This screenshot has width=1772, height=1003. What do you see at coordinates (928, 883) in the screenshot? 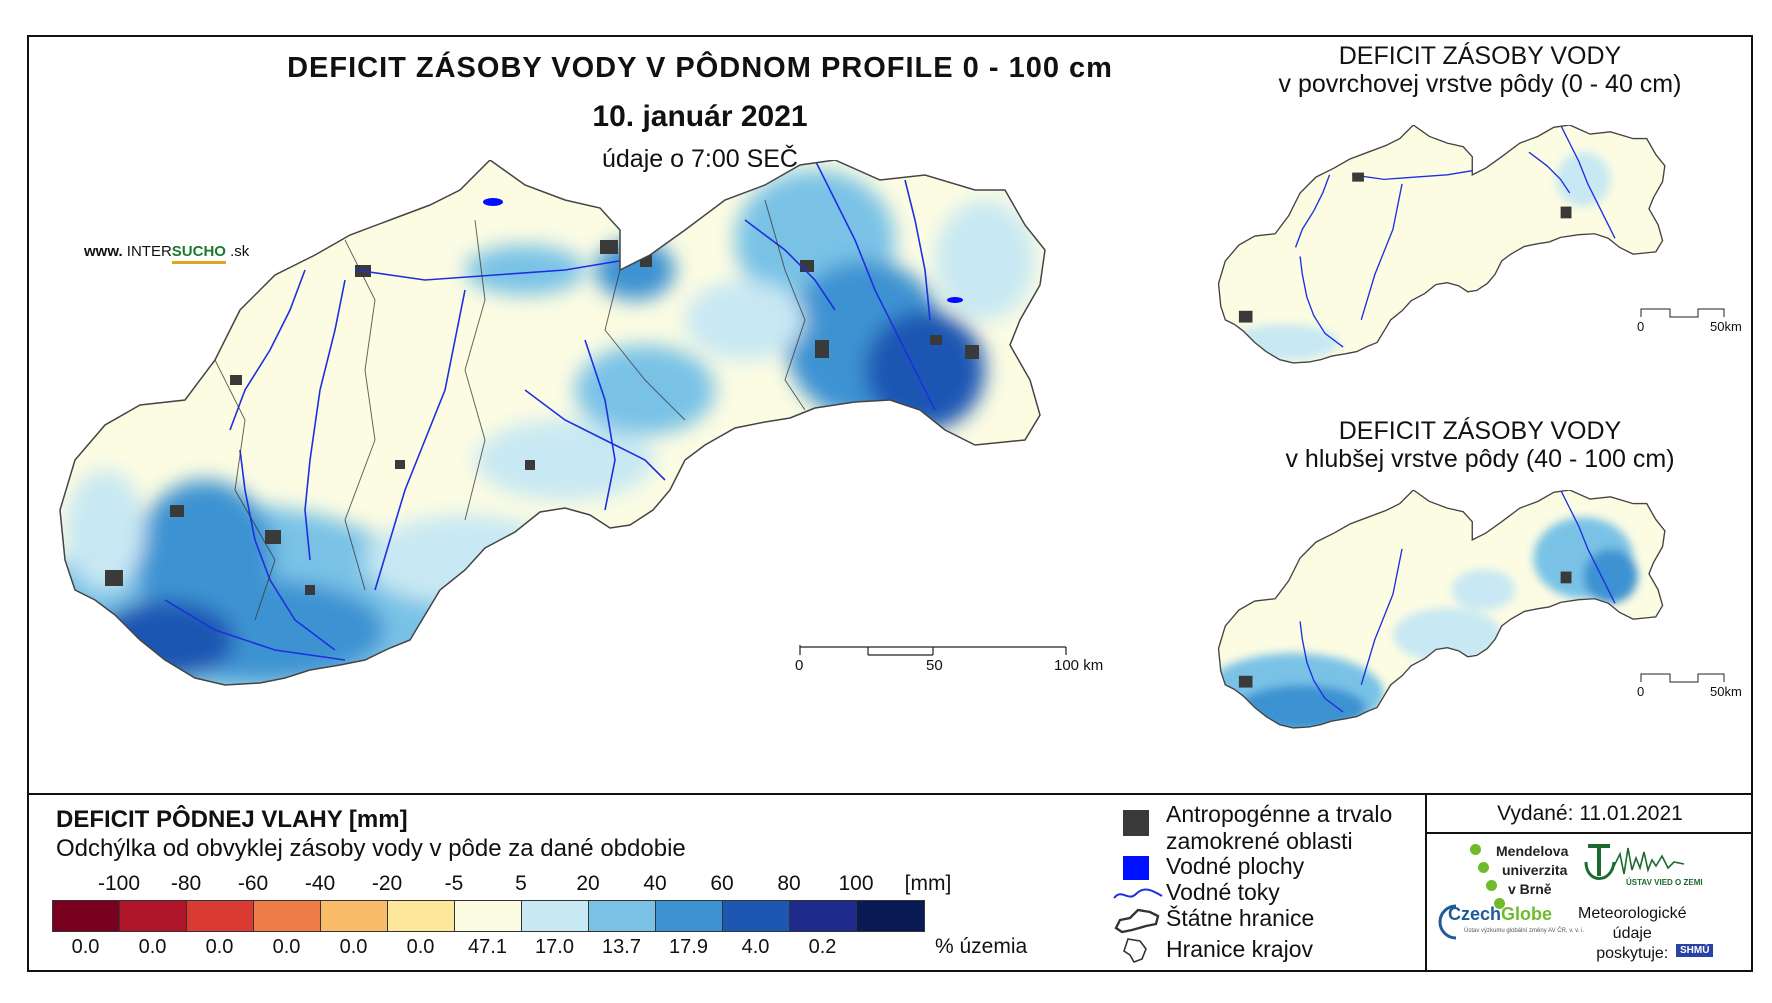
I see `legend-unit-mm: [mm]` at bounding box center [928, 883].